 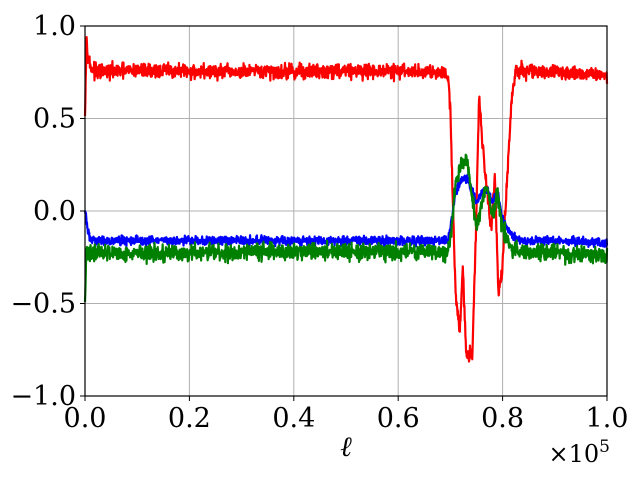 I want to click on y-tick-label: 1.0, so click(x=54, y=26).